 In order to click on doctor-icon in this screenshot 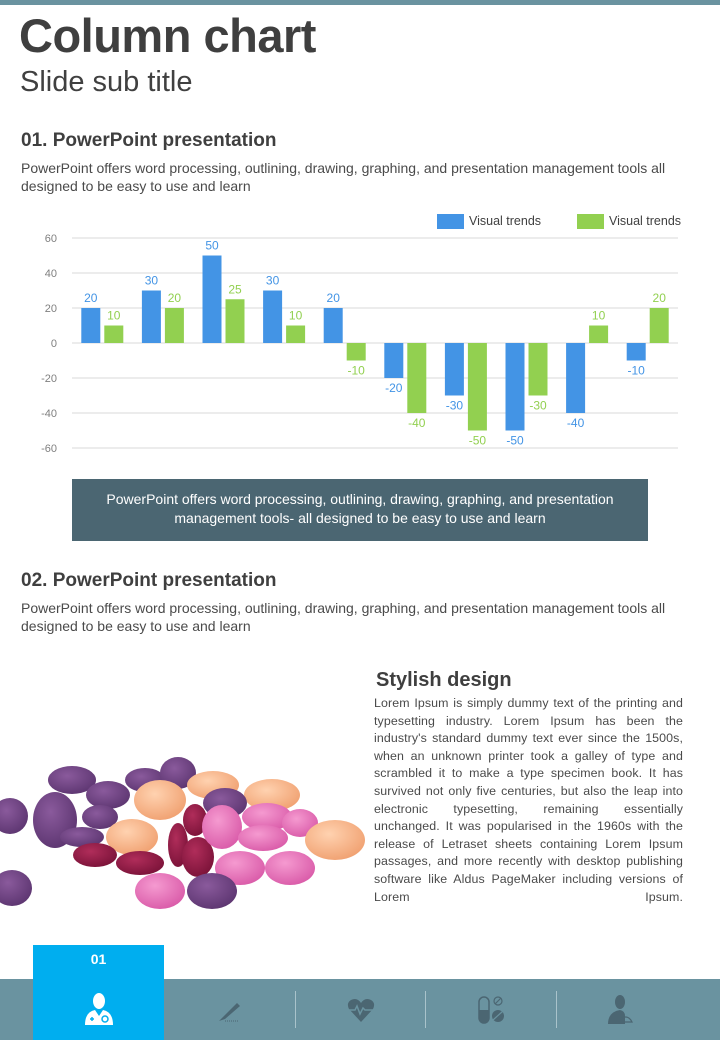, I will do `click(99, 1009)`.